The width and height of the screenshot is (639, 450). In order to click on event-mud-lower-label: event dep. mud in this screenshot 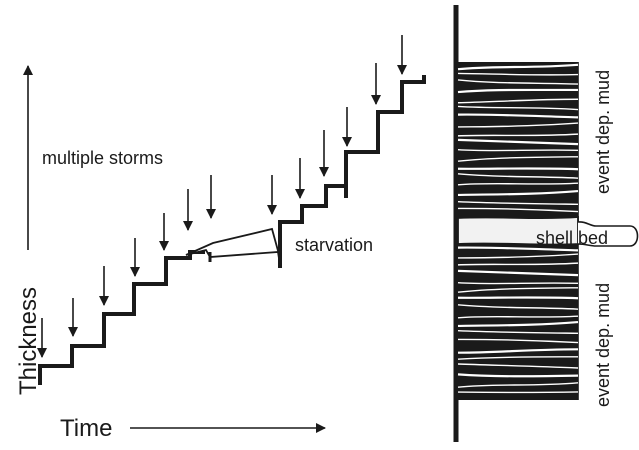, I will do `click(603, 345)`.